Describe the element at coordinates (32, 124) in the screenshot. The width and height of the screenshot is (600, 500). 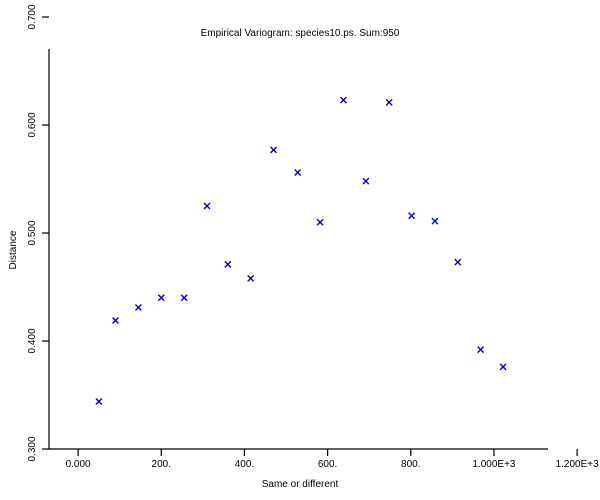
I see `y-tick-label: 0.600` at that location.